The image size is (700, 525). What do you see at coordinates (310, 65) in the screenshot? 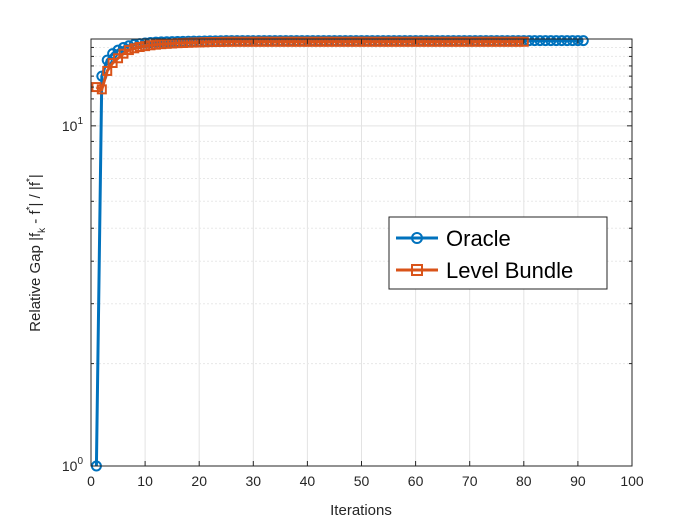
I see `series-level-bundle` at bounding box center [310, 65].